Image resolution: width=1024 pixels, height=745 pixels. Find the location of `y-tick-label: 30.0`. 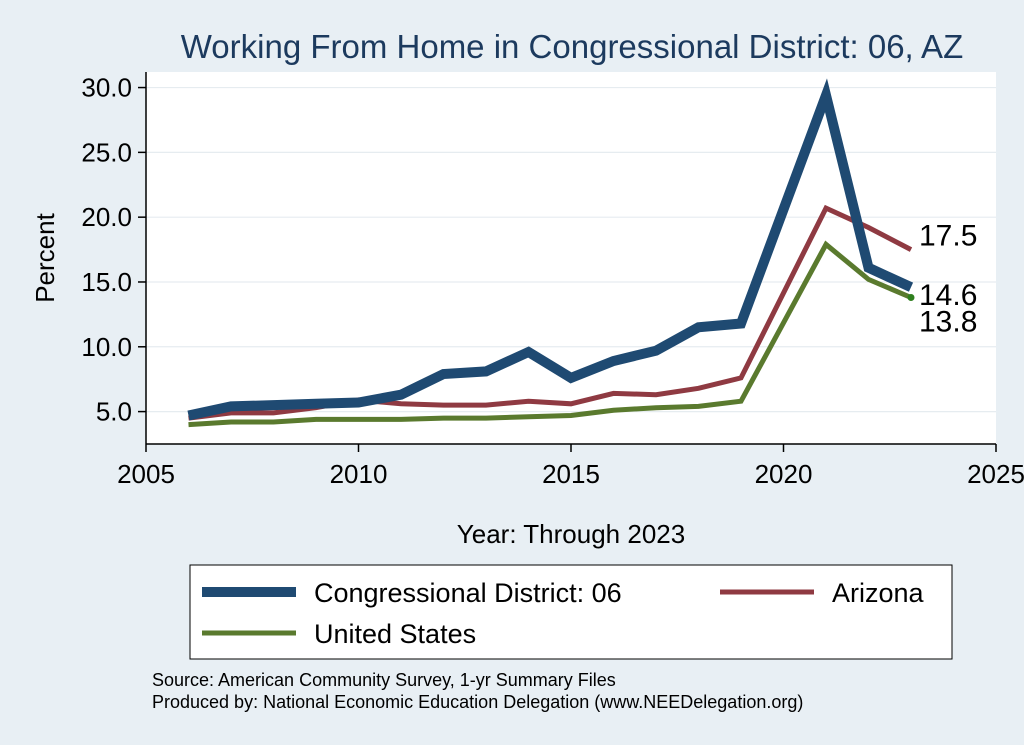

y-tick-label: 30.0 is located at coordinates (106, 88).